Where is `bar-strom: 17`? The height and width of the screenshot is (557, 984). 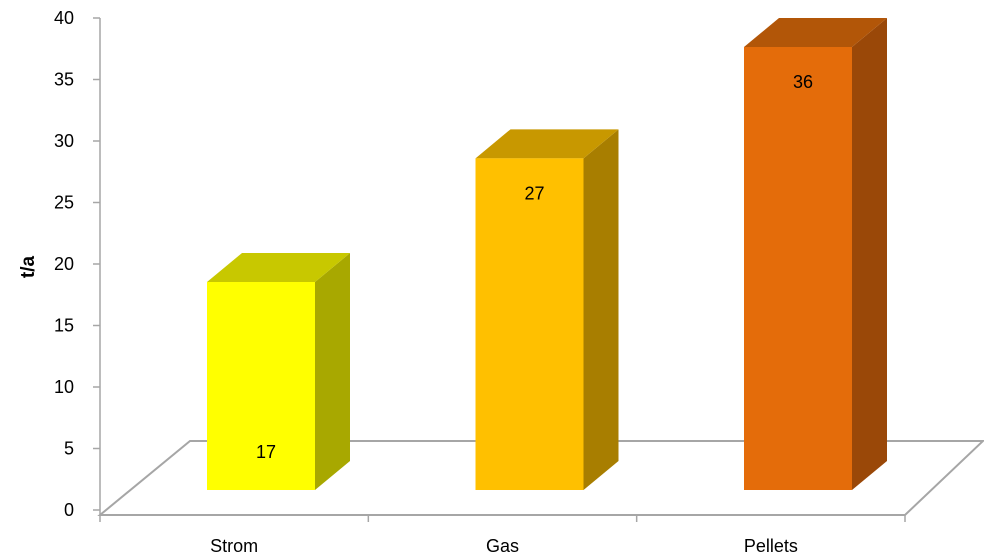
bar-strom: 17 is located at coordinates (278, 371).